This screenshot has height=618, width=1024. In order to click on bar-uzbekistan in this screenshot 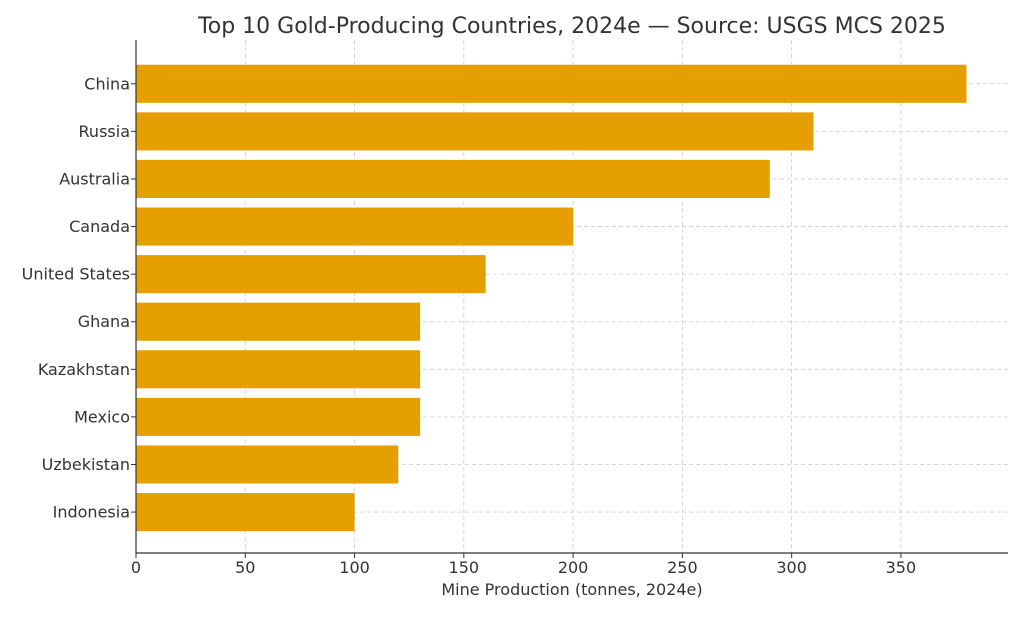, I will do `click(267, 464)`.